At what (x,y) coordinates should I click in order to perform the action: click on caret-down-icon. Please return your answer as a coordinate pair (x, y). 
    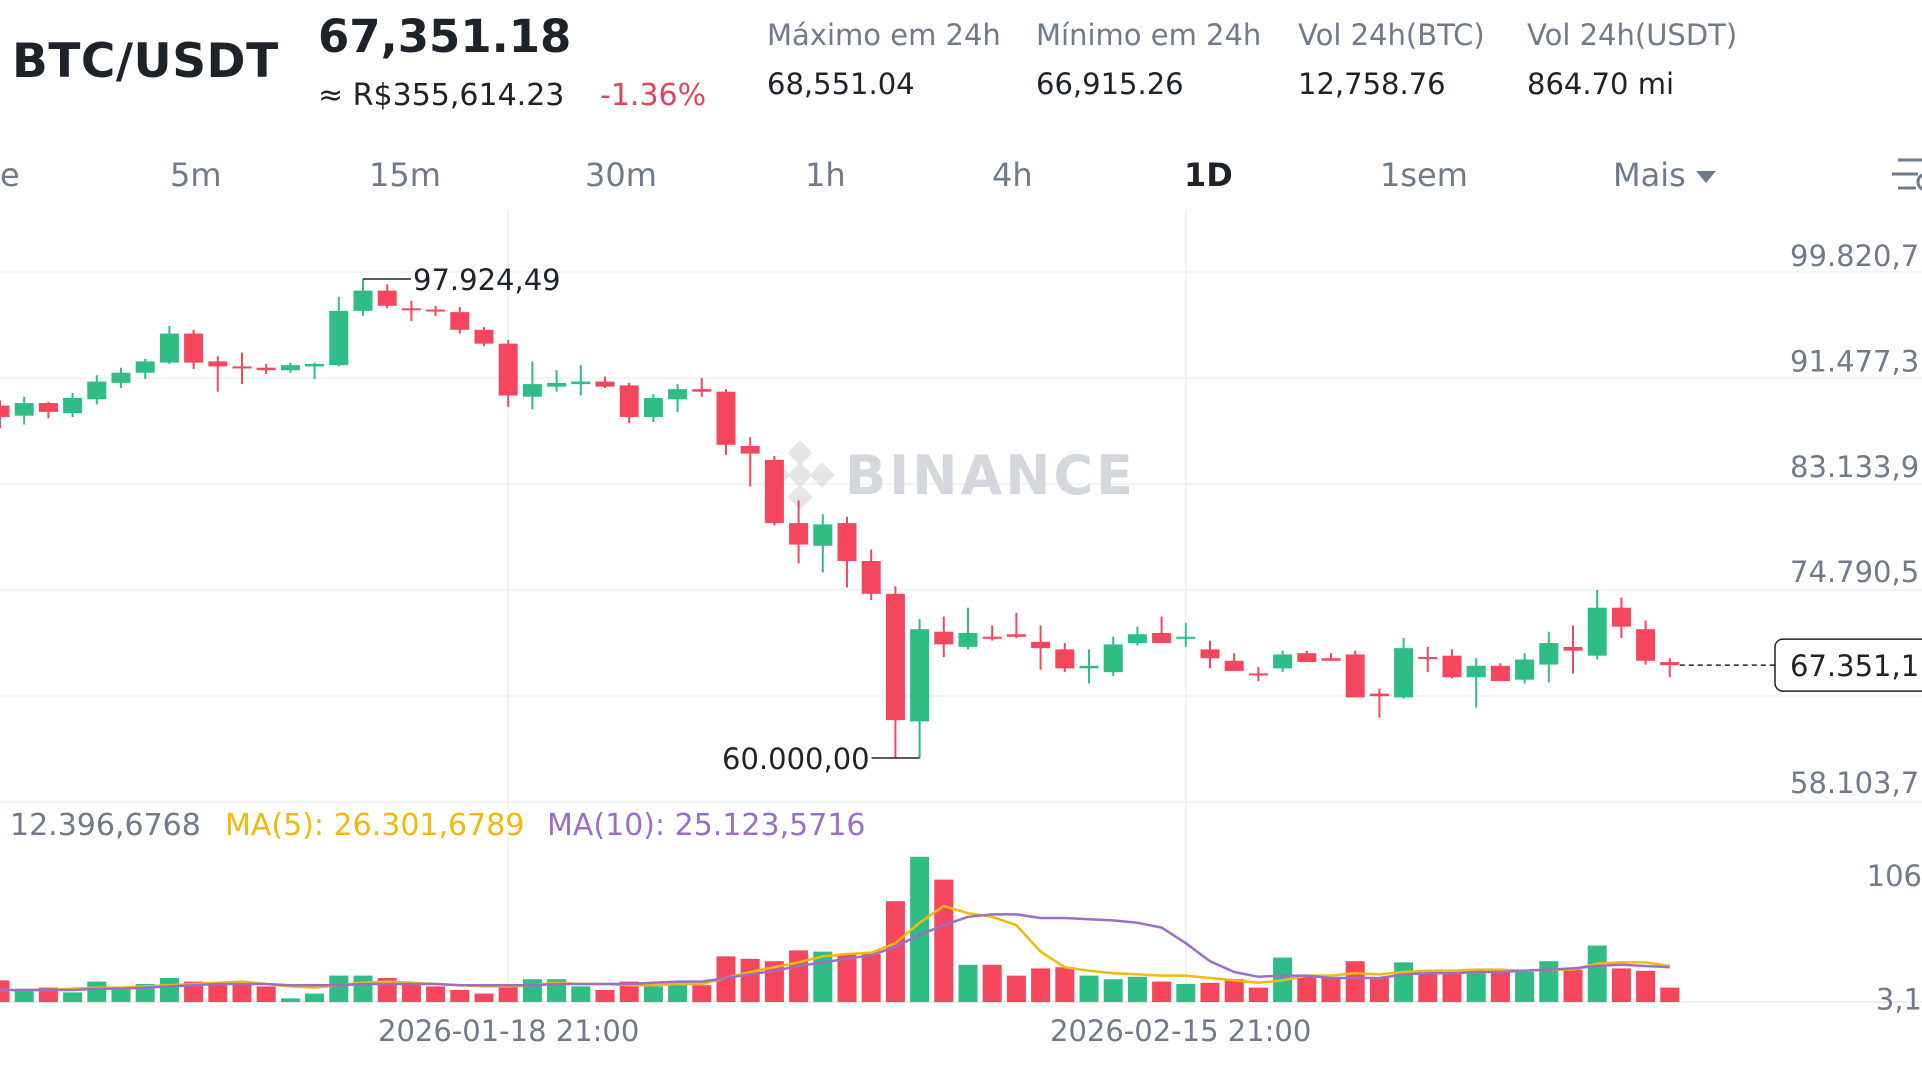
    Looking at the image, I should click on (1705, 177).